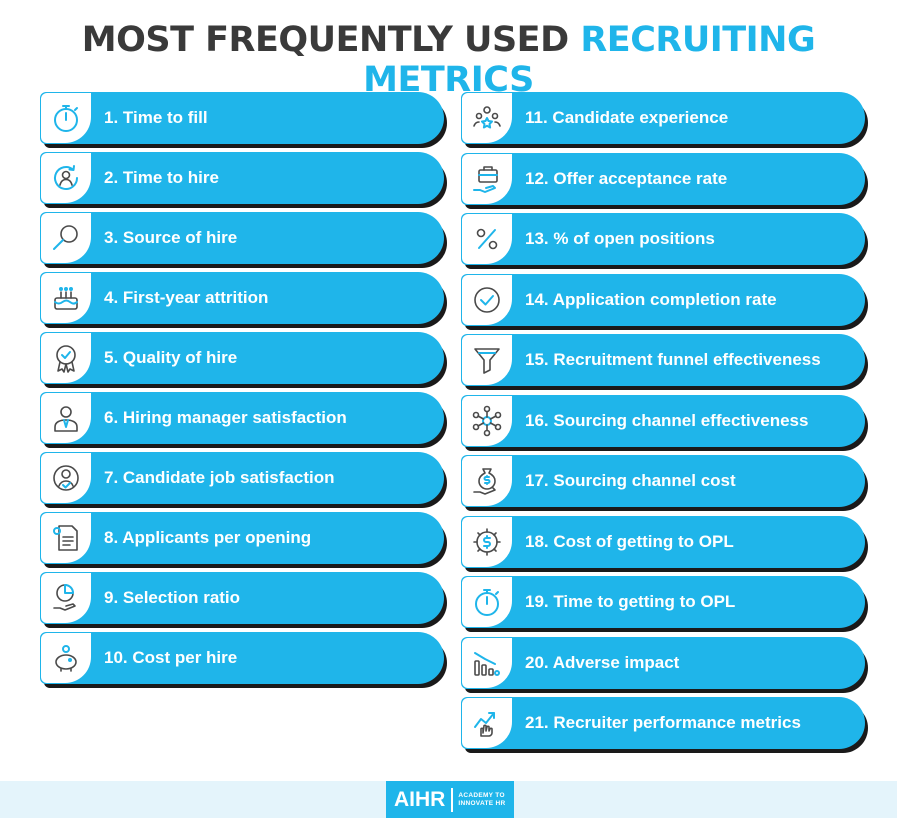  I want to click on metric-bar: 12. Offer acceptance rate, so click(663, 178).